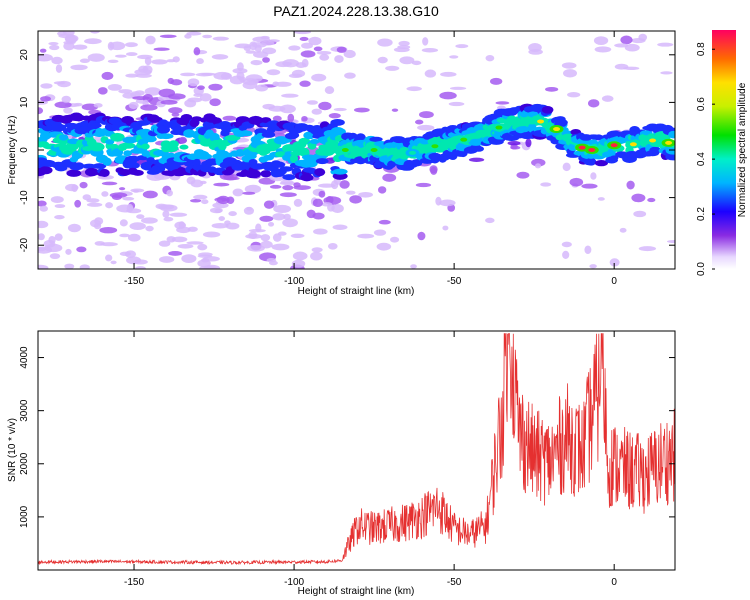  What do you see at coordinates (134, 582) in the screenshot?
I see `x-tick-label: -150` at bounding box center [134, 582].